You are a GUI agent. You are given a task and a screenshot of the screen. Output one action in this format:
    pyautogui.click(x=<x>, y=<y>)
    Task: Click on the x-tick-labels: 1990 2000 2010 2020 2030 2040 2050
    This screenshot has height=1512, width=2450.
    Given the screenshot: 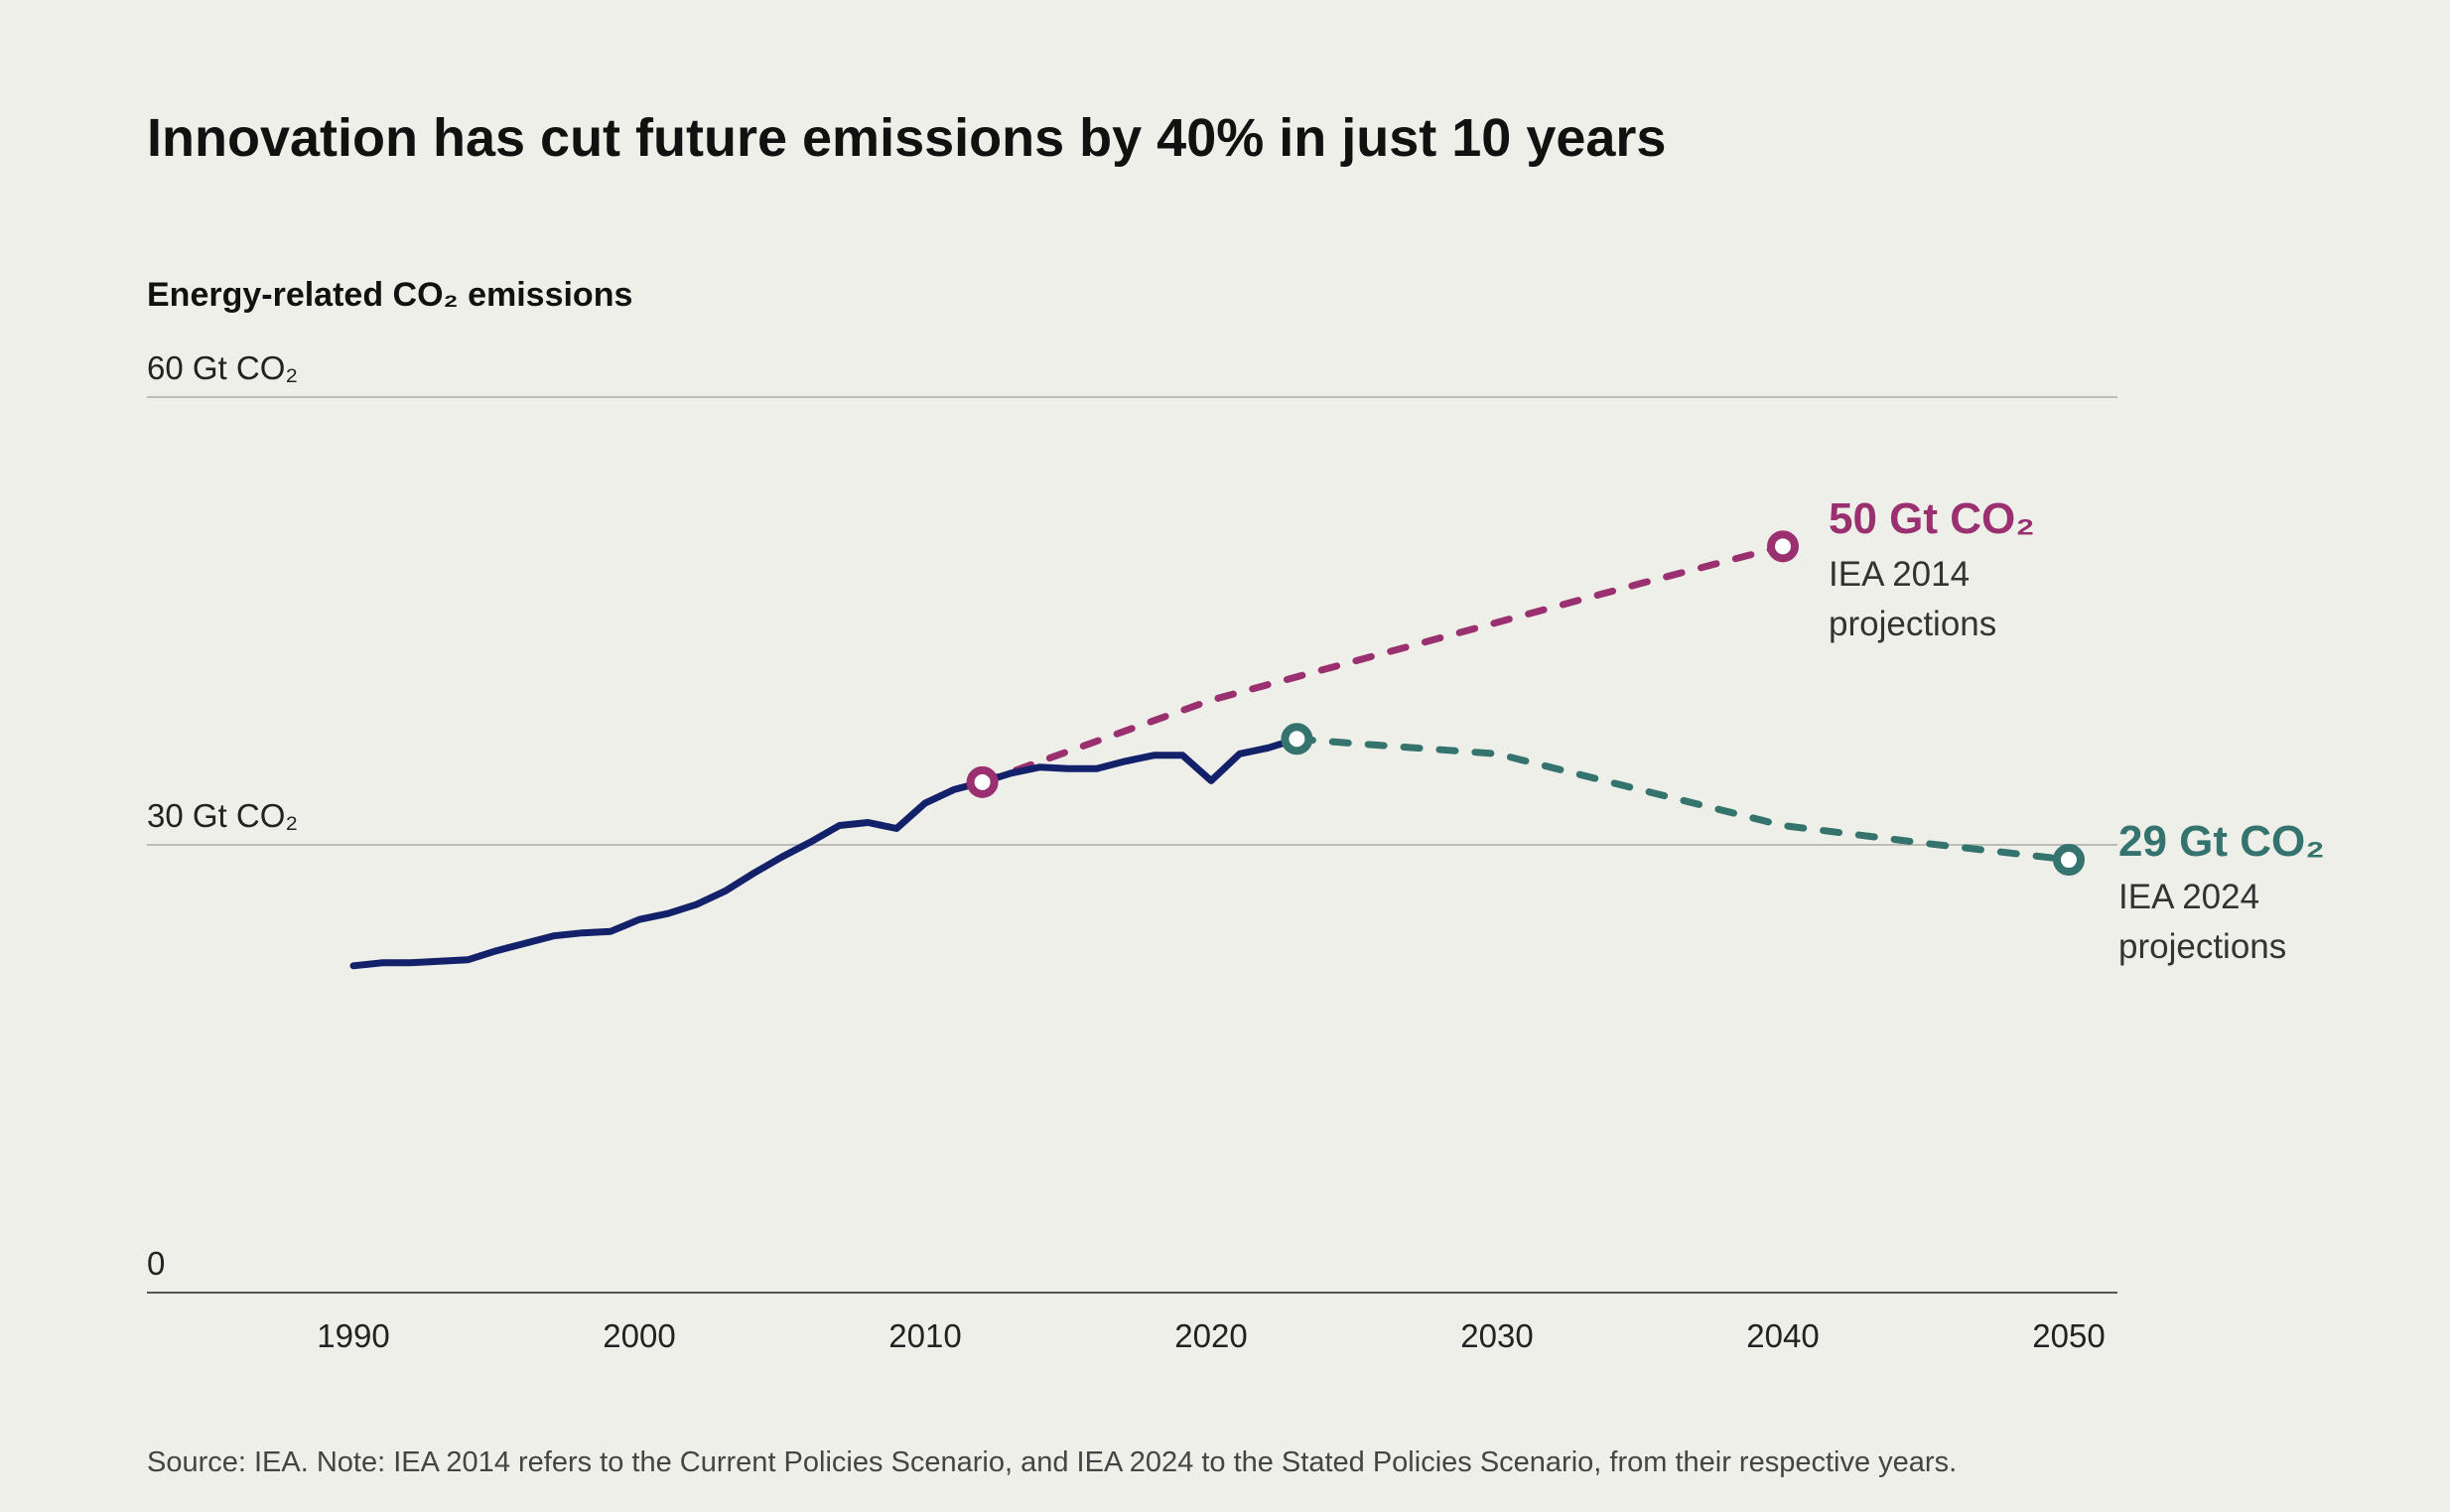 What is the action you would take?
    pyautogui.click(x=1211, y=1335)
    